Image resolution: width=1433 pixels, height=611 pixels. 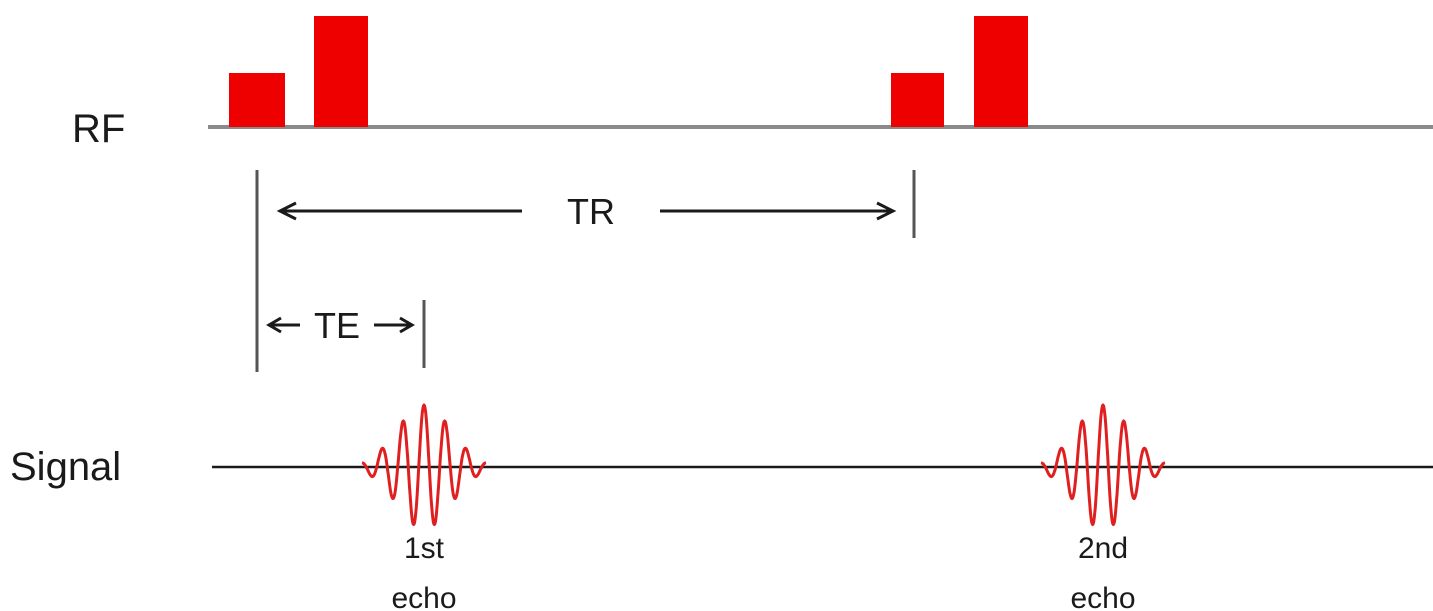 What do you see at coordinates (1001, 71) in the screenshot?
I see `rf-pulse-2b` at bounding box center [1001, 71].